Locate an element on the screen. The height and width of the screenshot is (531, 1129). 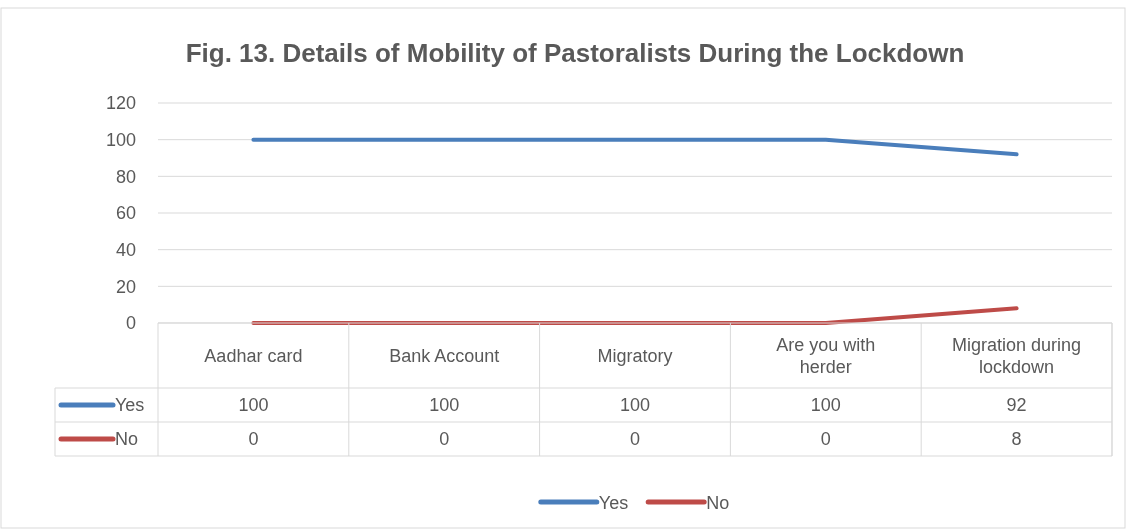
x-tick-label: Bank Account is located at coordinates (444, 355).